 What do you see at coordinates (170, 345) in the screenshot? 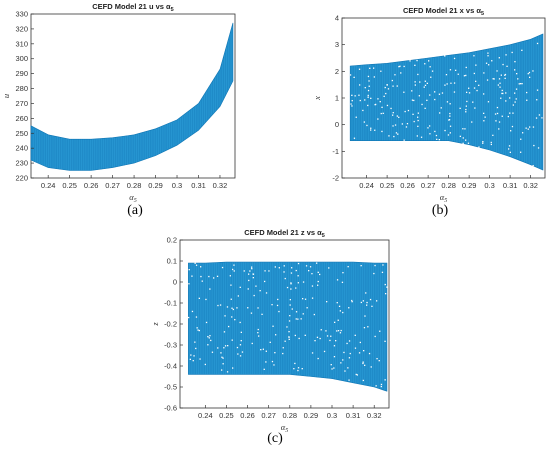
I see `y-tick-label: -0.3` at bounding box center [170, 345].